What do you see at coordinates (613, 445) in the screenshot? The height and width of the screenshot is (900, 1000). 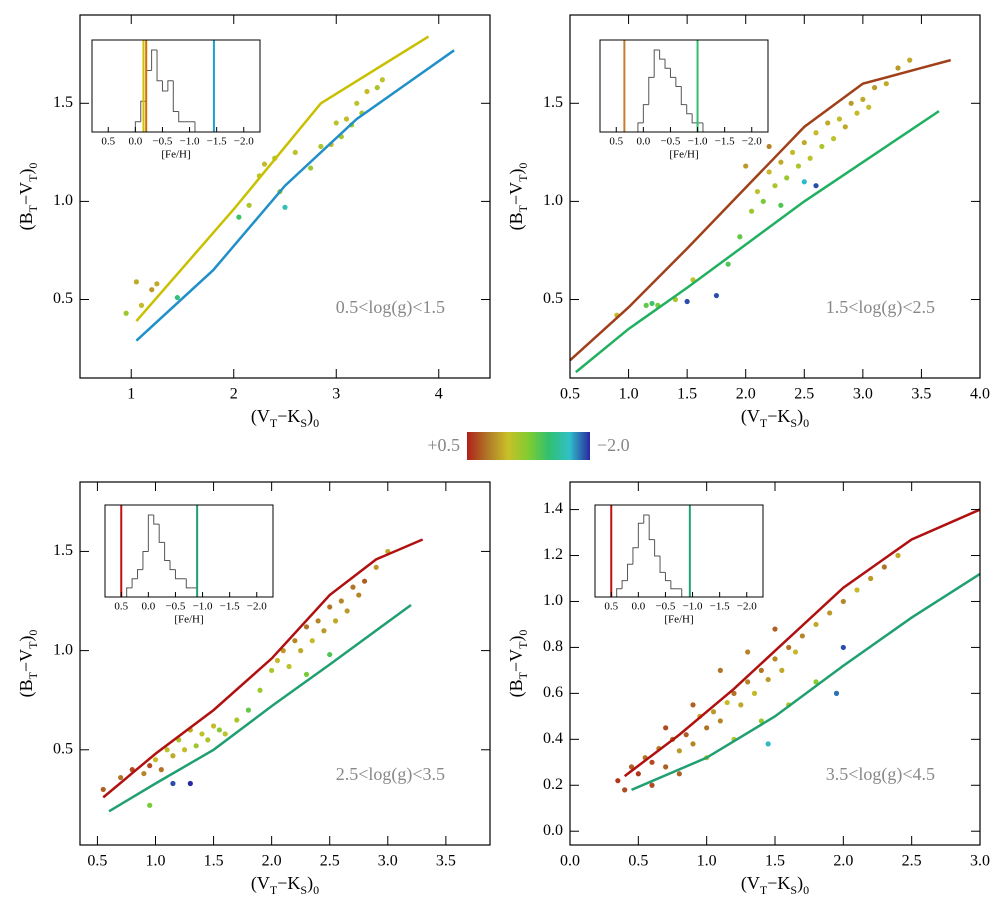 I see `colorbar-label: −2.0` at bounding box center [613, 445].